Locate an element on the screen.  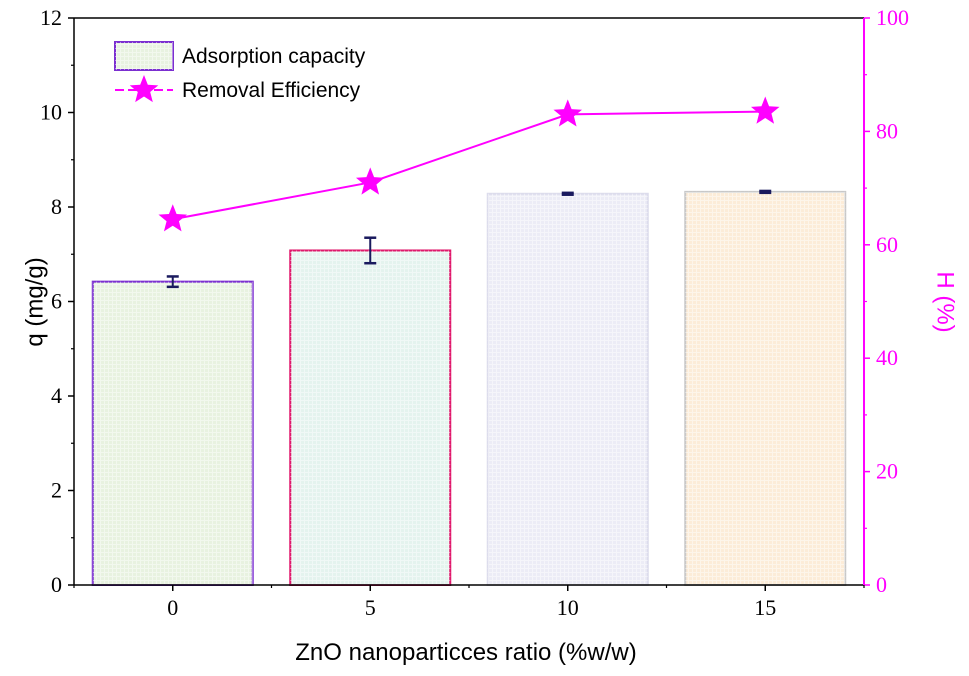
y-left-axis-title: q (mg/g) is located at coordinates (34, 301).